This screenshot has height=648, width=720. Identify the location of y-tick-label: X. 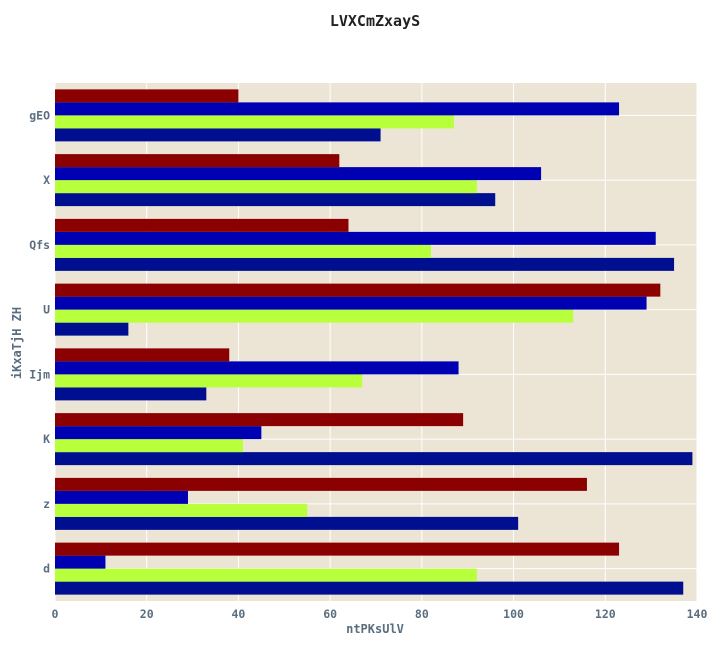
(46, 180).